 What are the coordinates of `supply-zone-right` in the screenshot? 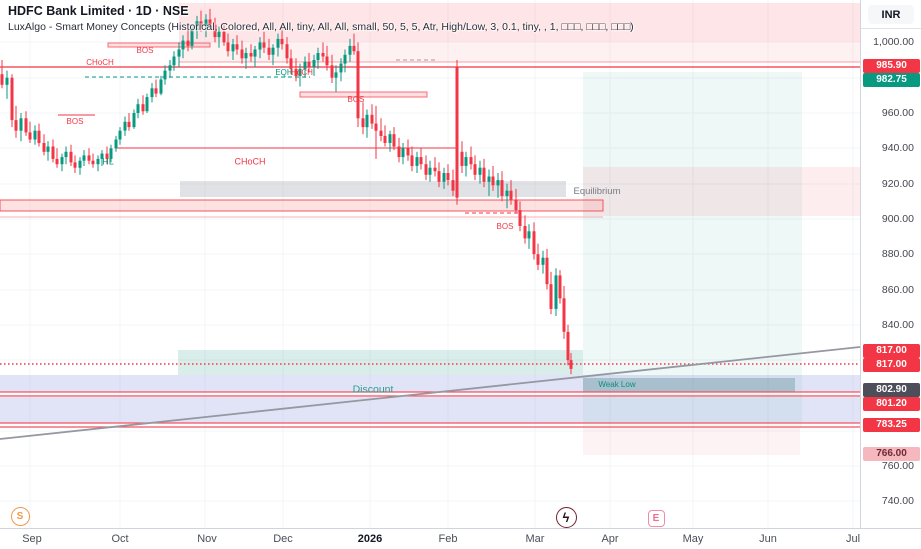 It's located at (721, 191).